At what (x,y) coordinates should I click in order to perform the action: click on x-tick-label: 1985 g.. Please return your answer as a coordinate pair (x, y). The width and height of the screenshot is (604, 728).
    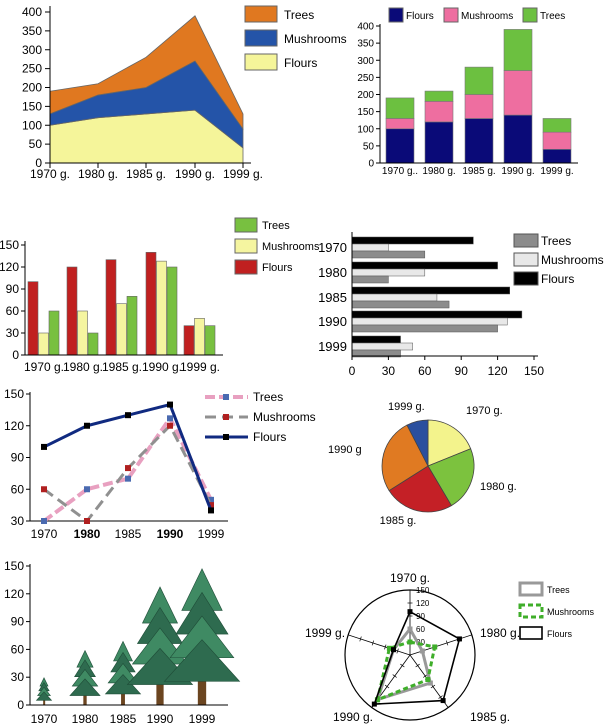
    Looking at the image, I should click on (146, 174).